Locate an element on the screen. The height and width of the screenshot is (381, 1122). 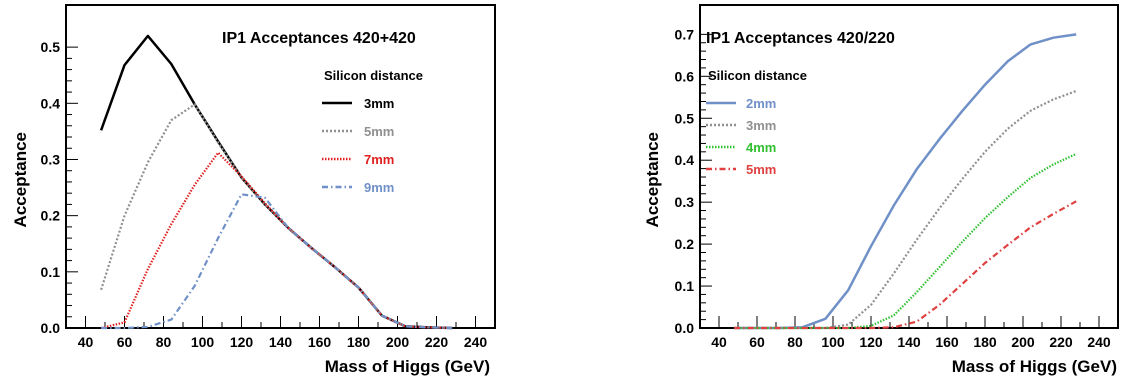
chart-title-left: IP1 Acceptances 420+420 is located at coordinates (319, 38).